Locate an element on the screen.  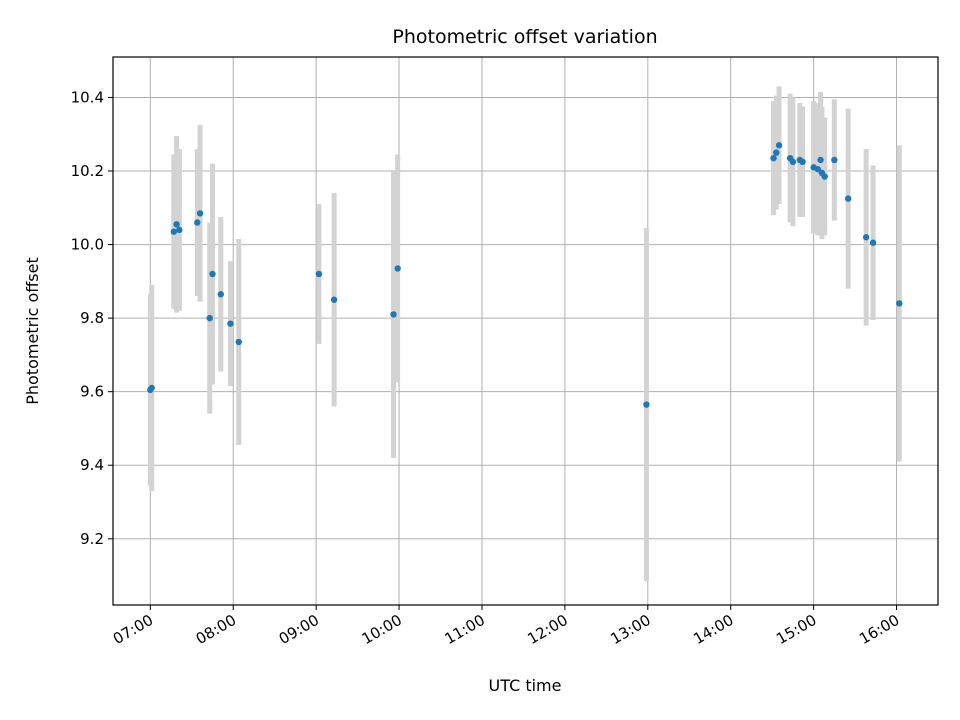
y-tick-label: 9.2 is located at coordinates (92, 539).